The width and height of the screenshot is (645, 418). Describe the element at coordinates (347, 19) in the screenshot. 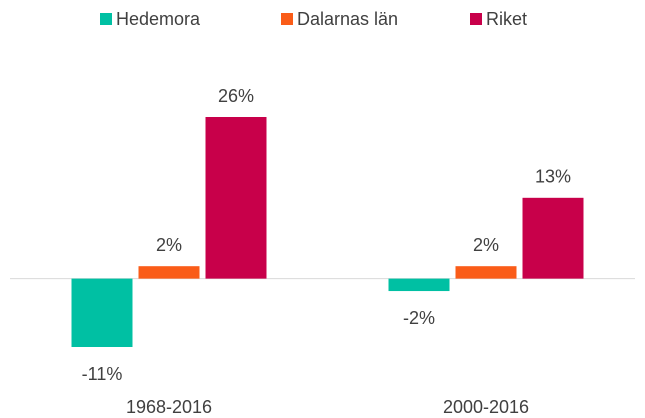

I see `legend-label: Dalarnas län` at that location.